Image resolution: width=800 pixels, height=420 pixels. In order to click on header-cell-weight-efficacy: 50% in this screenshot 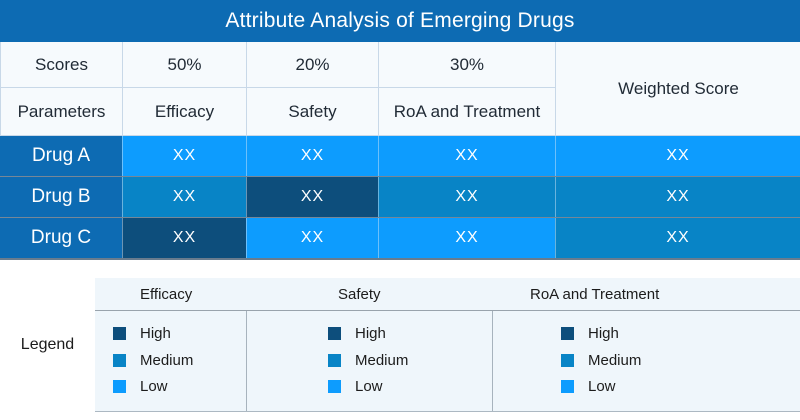, I will do `click(185, 65)`.